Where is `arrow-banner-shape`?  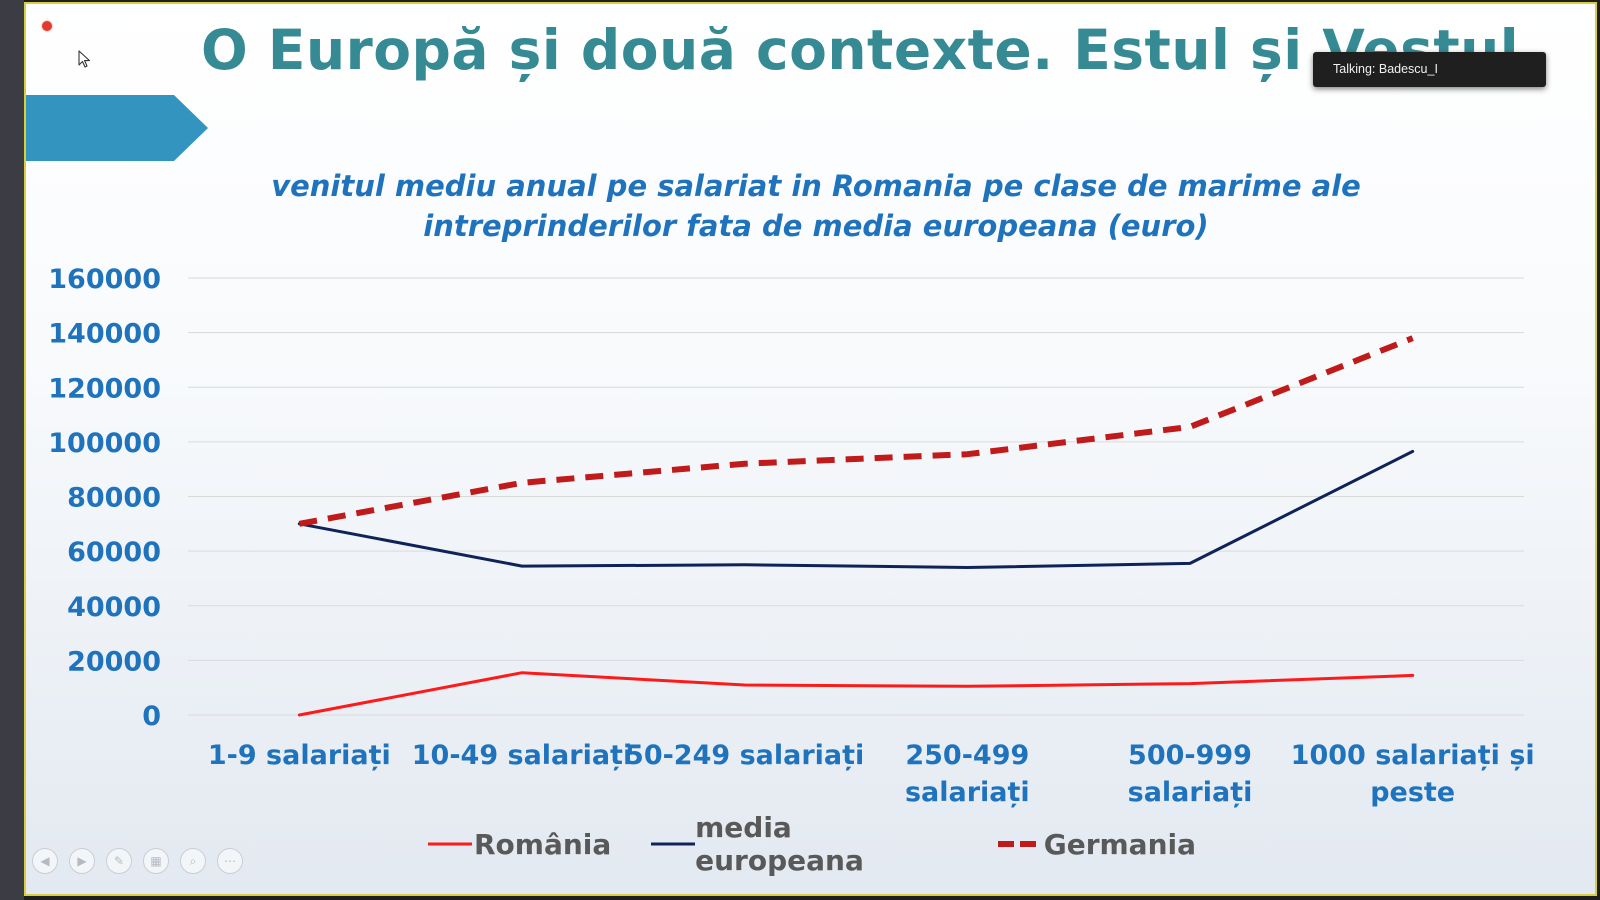 arrow-banner-shape is located at coordinates (117, 128).